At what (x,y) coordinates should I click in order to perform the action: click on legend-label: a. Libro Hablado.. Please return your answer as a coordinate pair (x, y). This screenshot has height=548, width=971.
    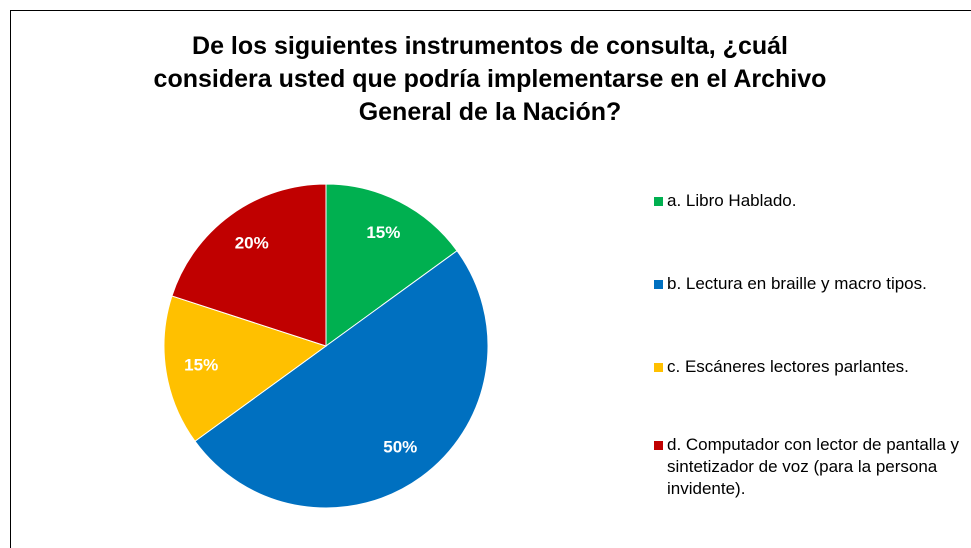
    Looking at the image, I should click on (732, 200).